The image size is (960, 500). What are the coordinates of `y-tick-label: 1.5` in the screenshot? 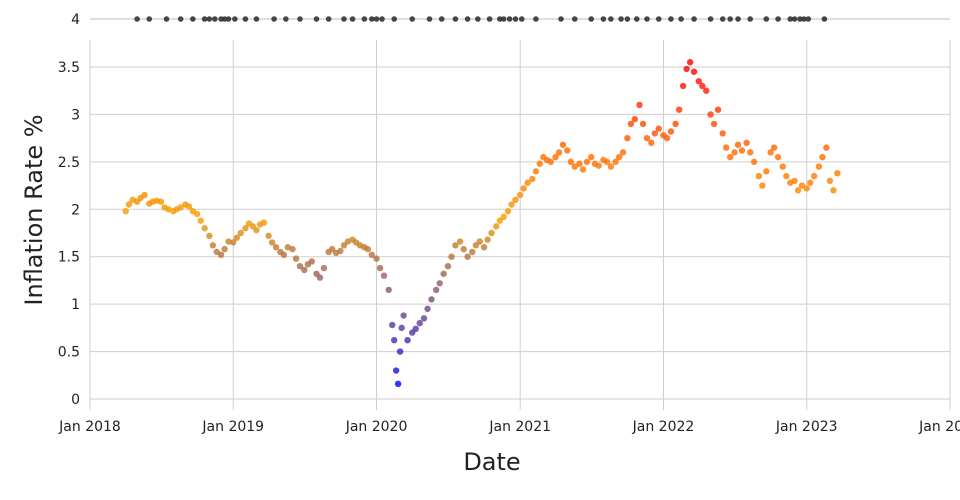 It's located at (69, 258).